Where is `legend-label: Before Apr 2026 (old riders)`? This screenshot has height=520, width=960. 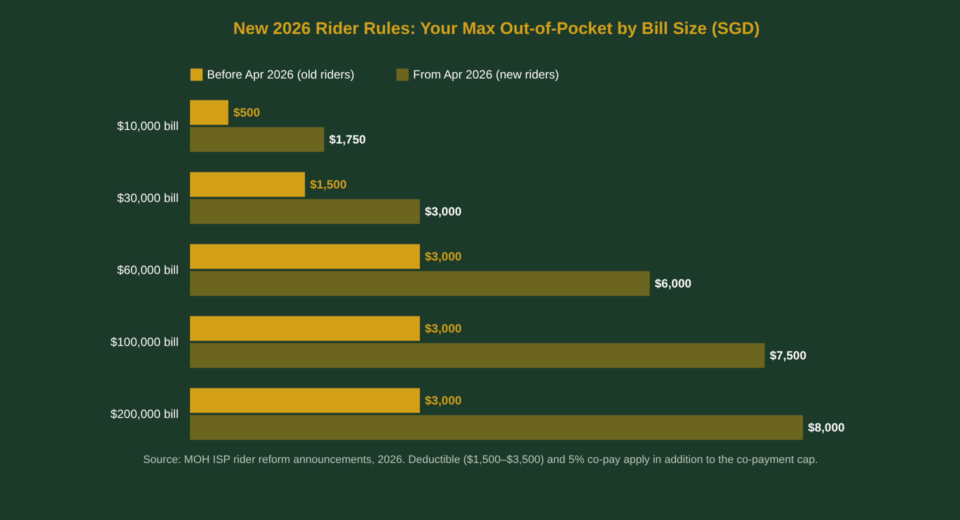
legend-label: Before Apr 2026 (old riders) is located at coordinates (280, 75).